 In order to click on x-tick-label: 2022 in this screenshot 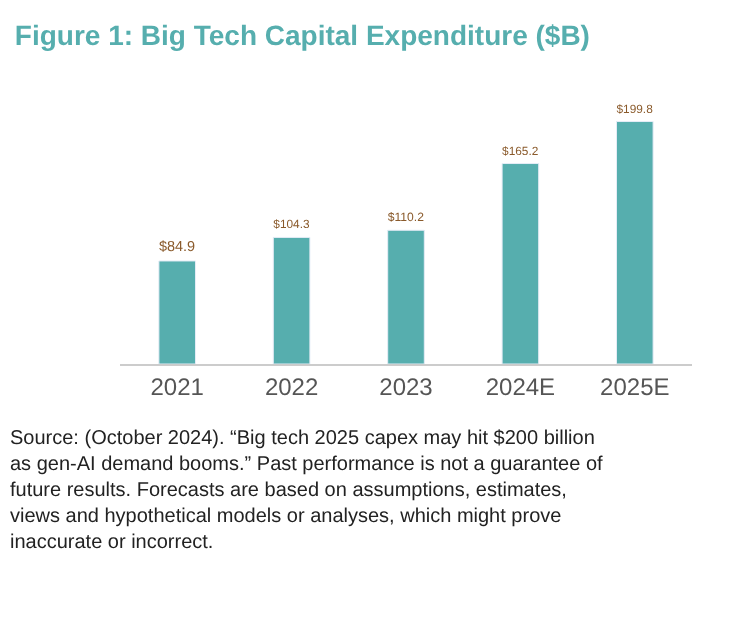, I will do `click(291, 386)`.